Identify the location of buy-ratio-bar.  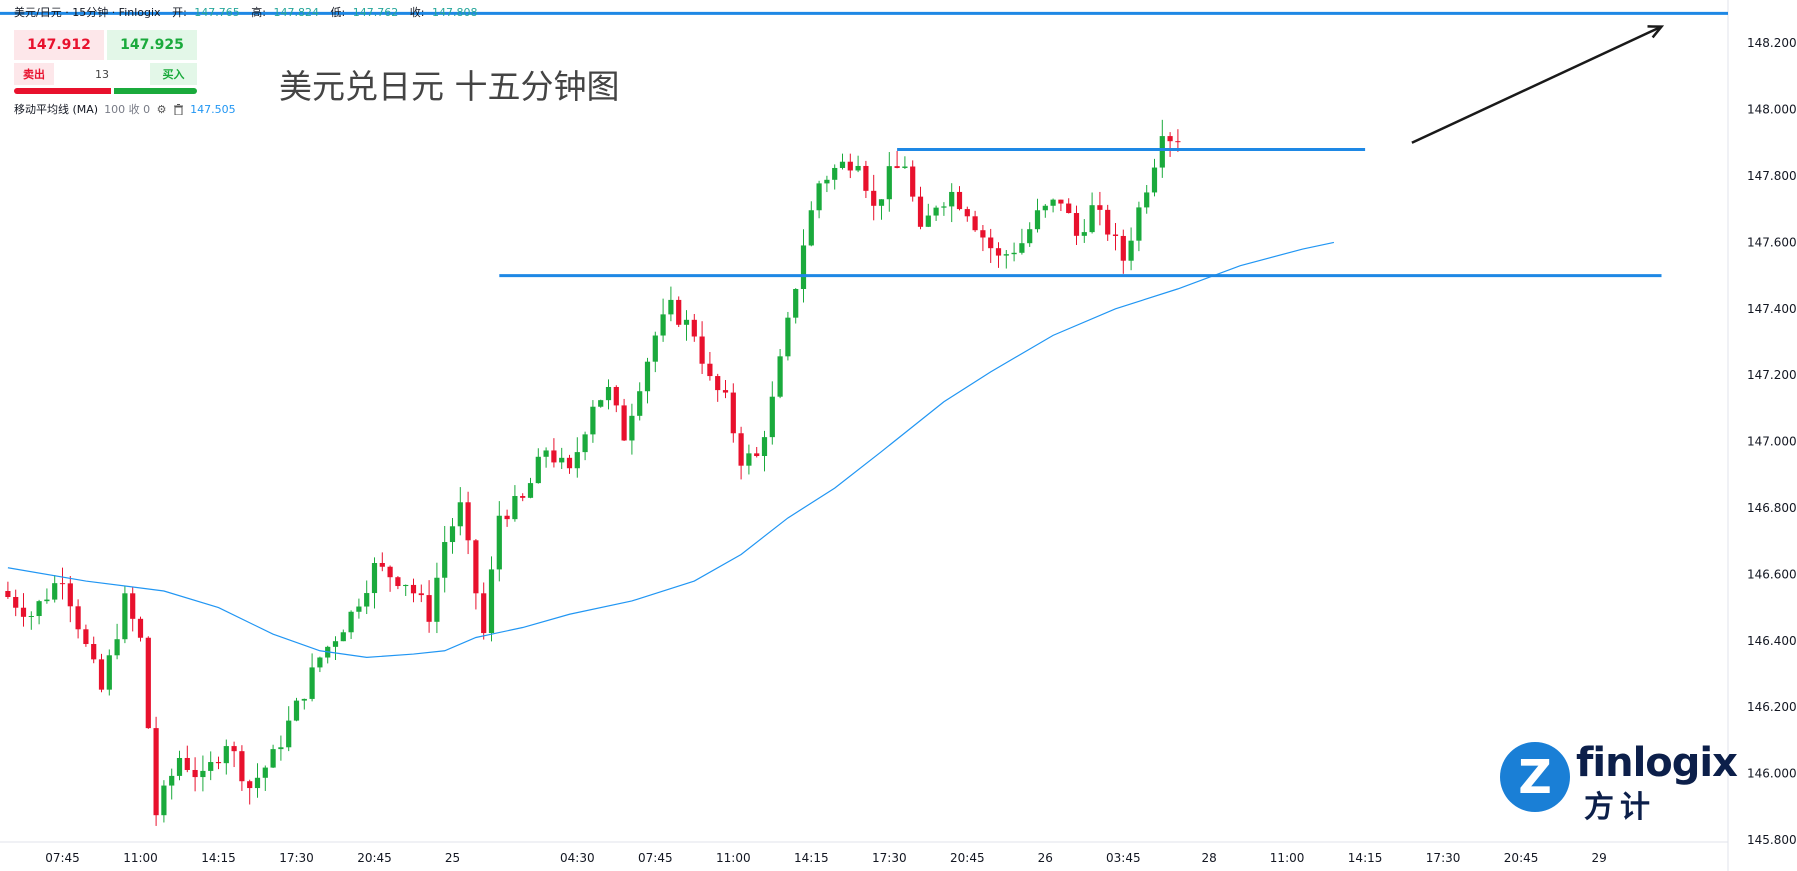
(155, 91).